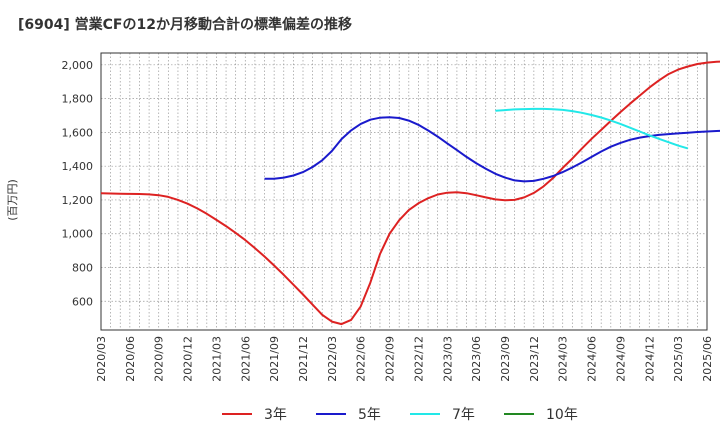 This screenshot has width=720, height=440. Describe the element at coordinates (476, 359) in the screenshot. I see `x-tick-label: 2023/06` at that location.